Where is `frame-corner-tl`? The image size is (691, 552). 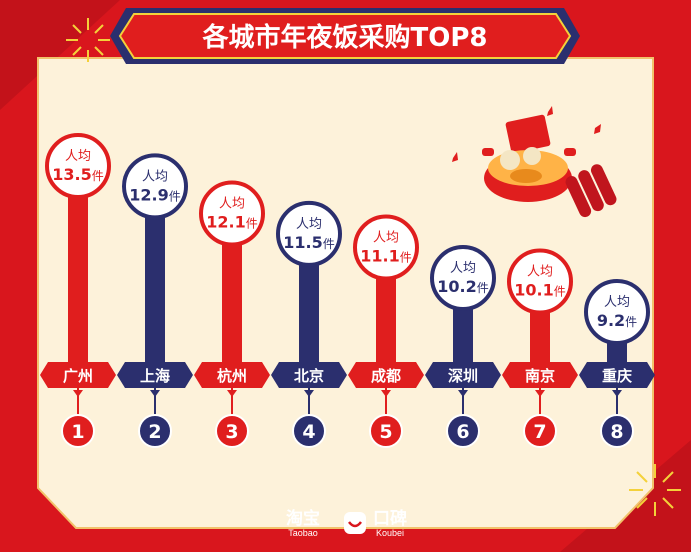
frame-corner-tl is located at coordinates (60, 55).